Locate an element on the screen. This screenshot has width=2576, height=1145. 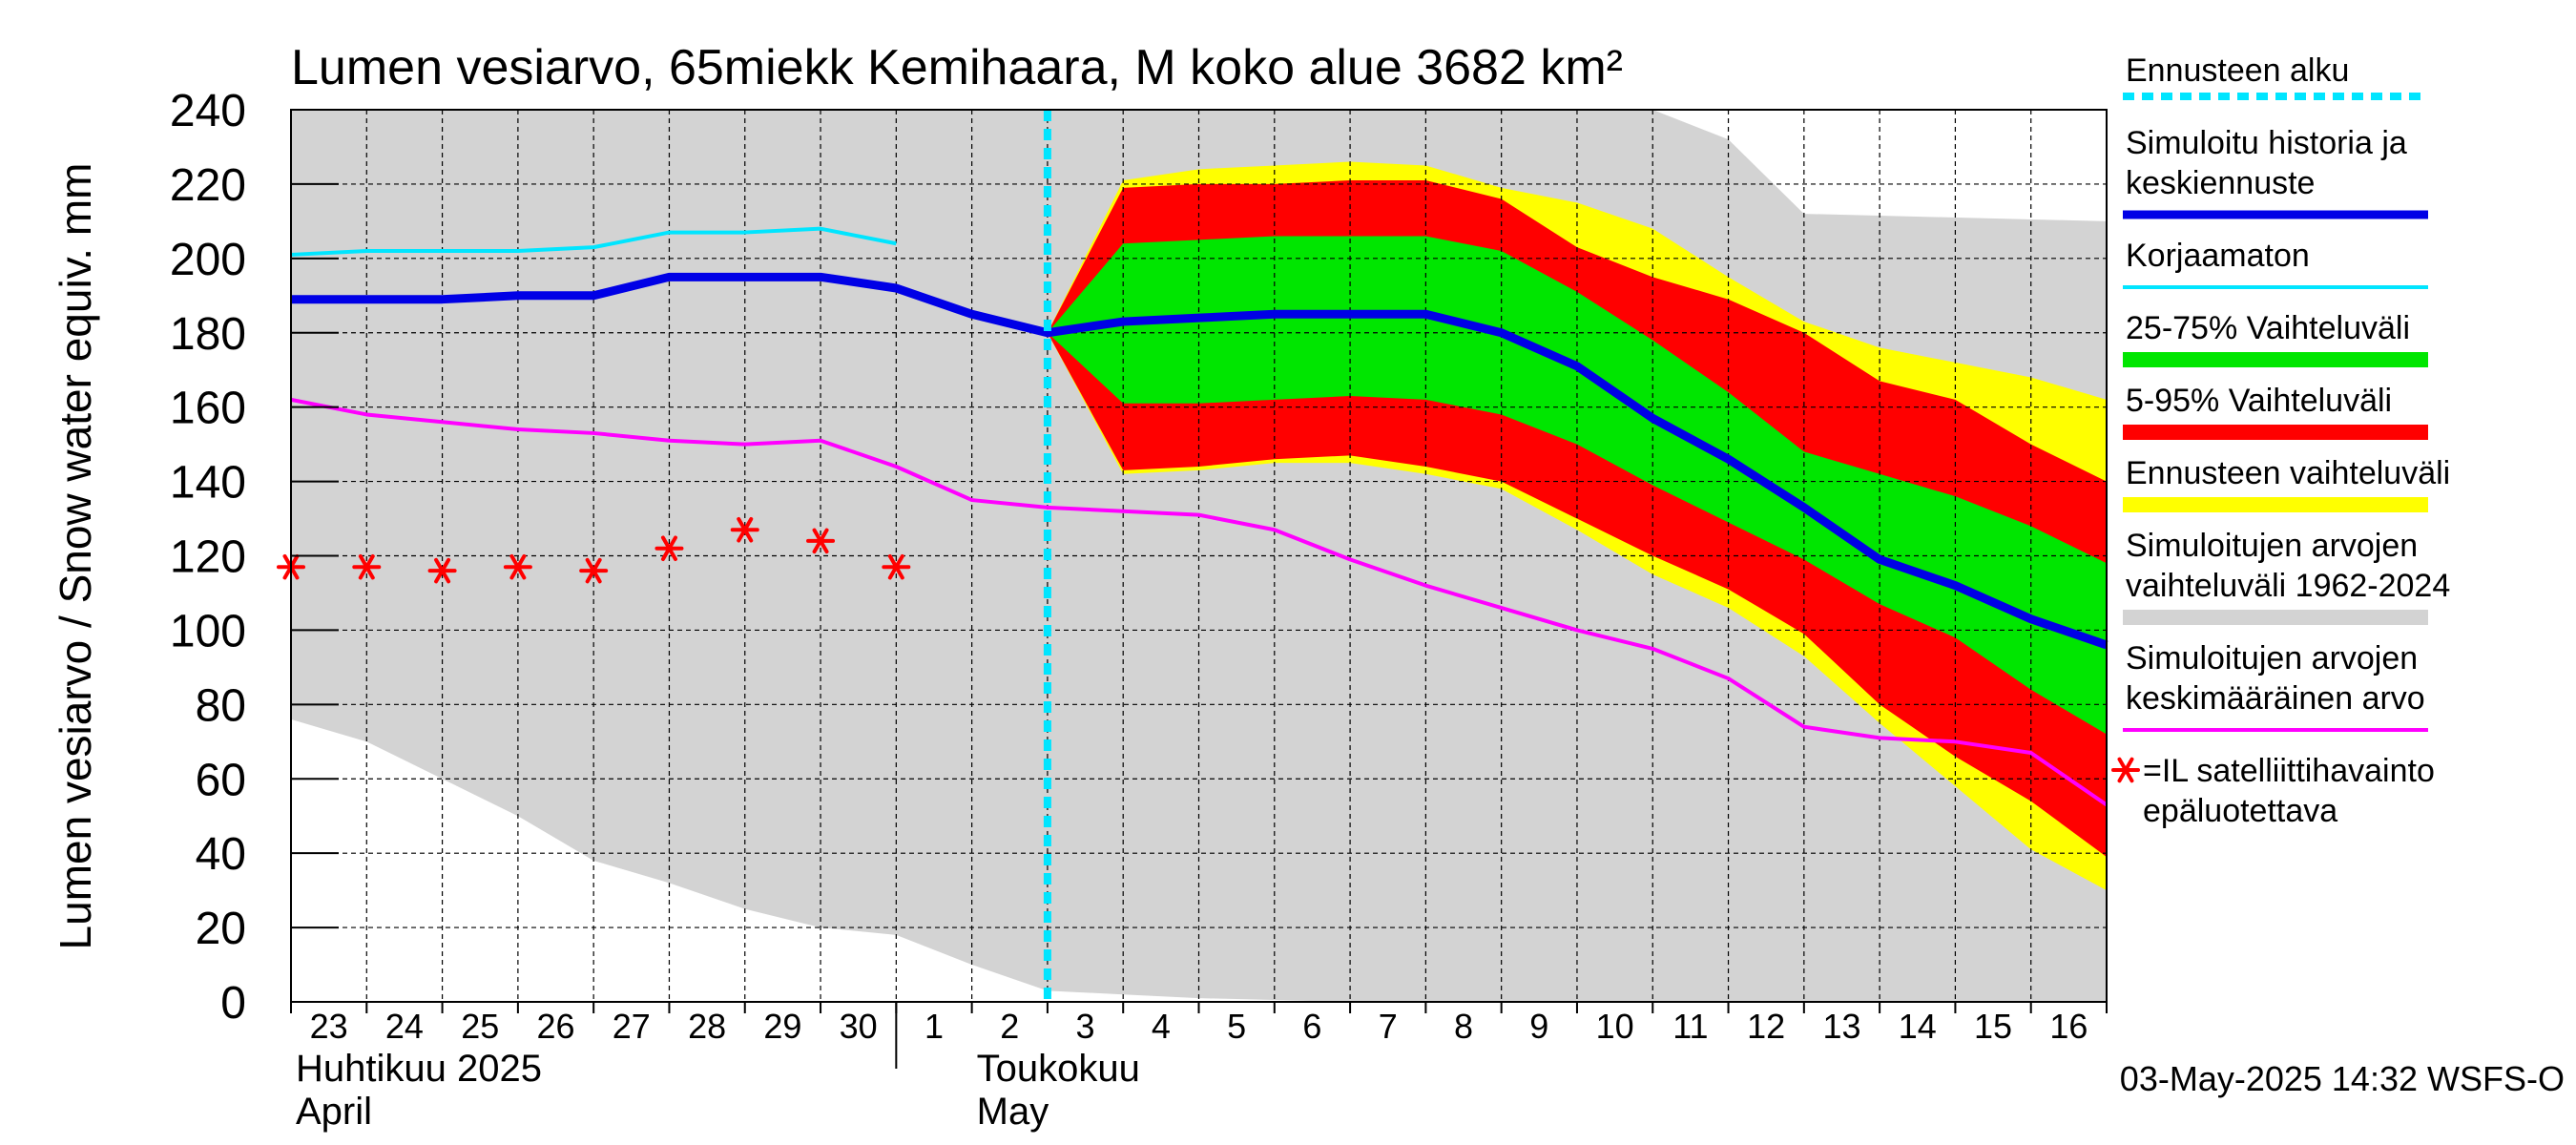
x-tick-label: 23 is located at coordinates (329, 1026).